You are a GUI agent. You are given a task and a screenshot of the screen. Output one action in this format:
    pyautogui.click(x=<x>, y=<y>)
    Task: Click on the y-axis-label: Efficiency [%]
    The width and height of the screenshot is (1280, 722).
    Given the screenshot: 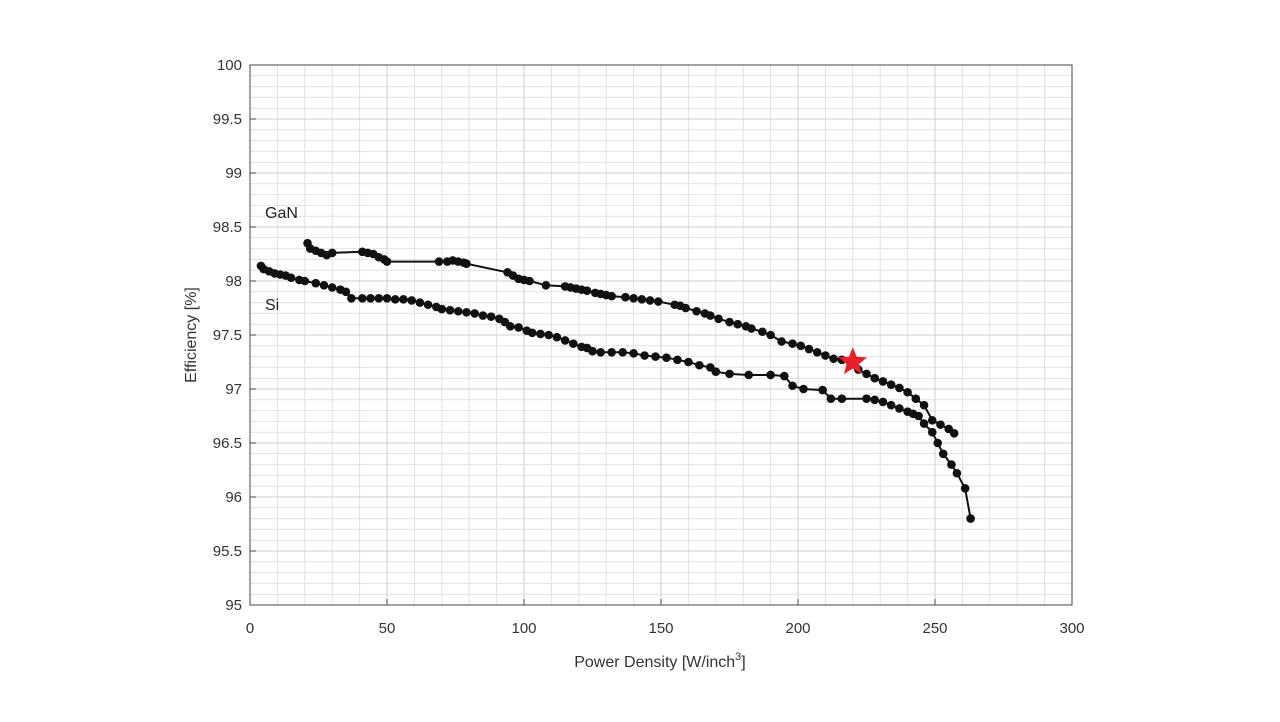 What is the action you would take?
    pyautogui.click(x=191, y=335)
    